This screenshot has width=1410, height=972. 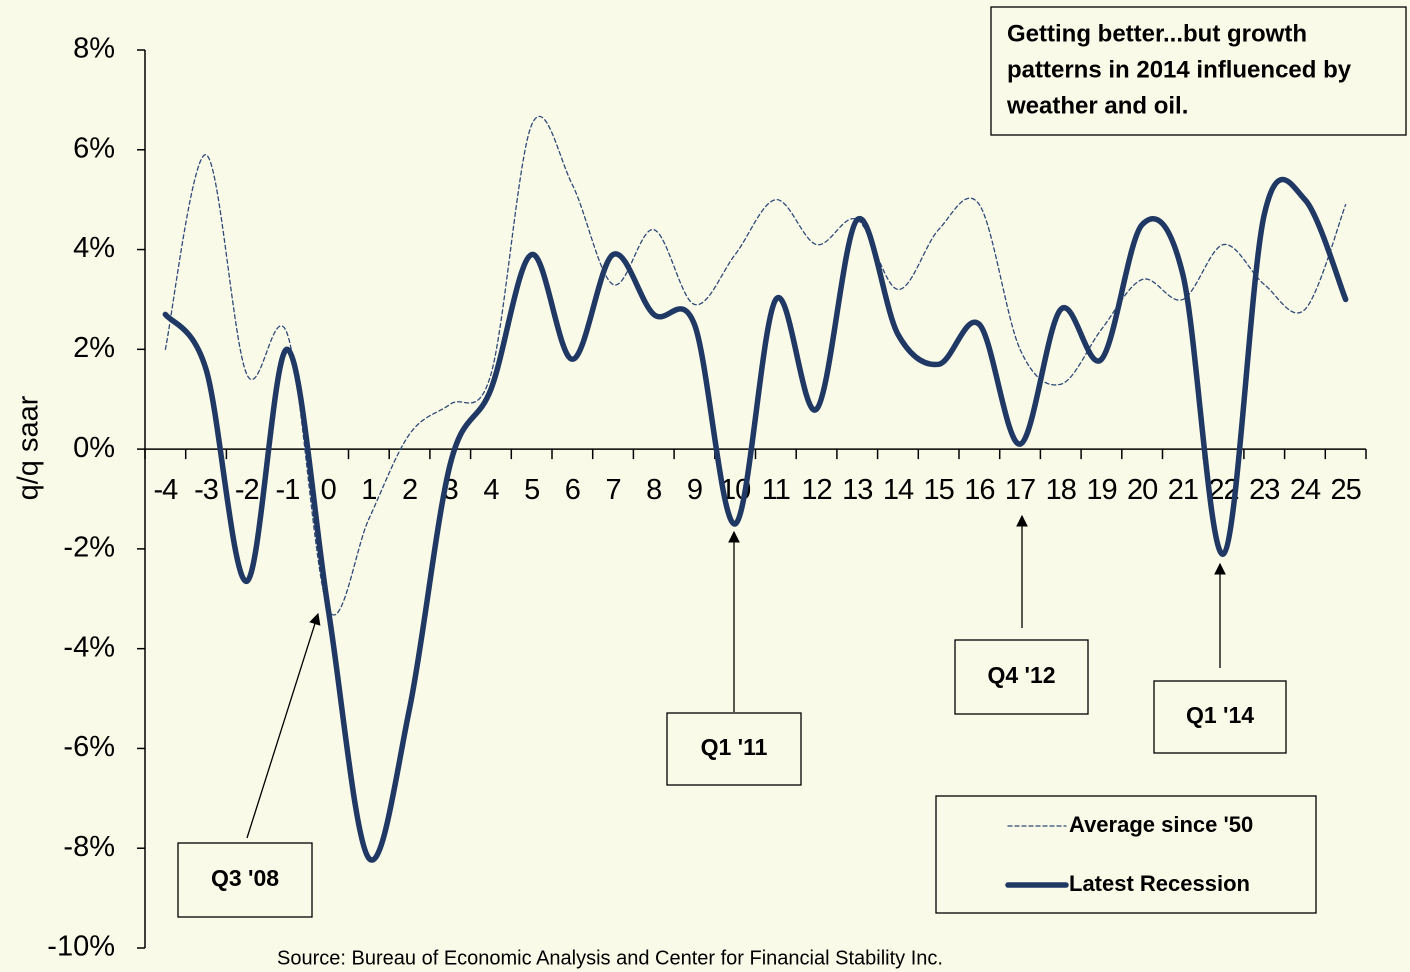 I want to click on y-tick-label: 6%, so click(x=94, y=148).